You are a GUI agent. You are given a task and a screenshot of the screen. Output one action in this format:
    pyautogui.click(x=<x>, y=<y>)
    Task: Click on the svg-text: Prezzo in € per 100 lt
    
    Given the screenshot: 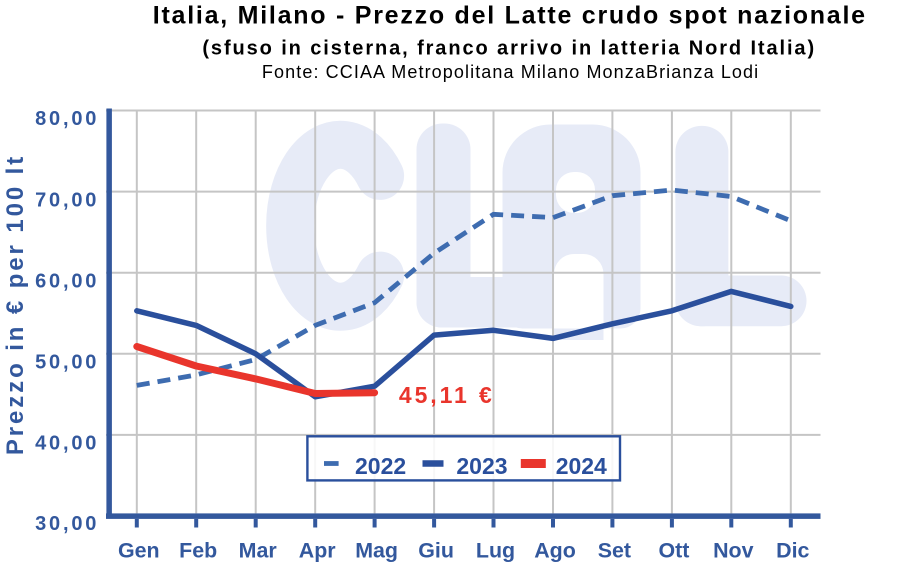 What is the action you would take?
    pyautogui.click(x=15, y=304)
    